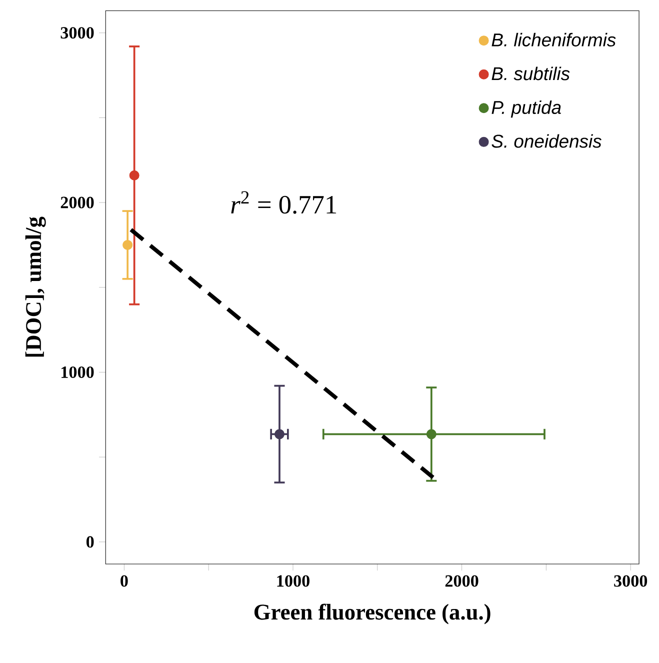 This screenshot has width=659, height=663. What do you see at coordinates (90, 542) in the screenshot?
I see `y-tick-label: 0` at bounding box center [90, 542].